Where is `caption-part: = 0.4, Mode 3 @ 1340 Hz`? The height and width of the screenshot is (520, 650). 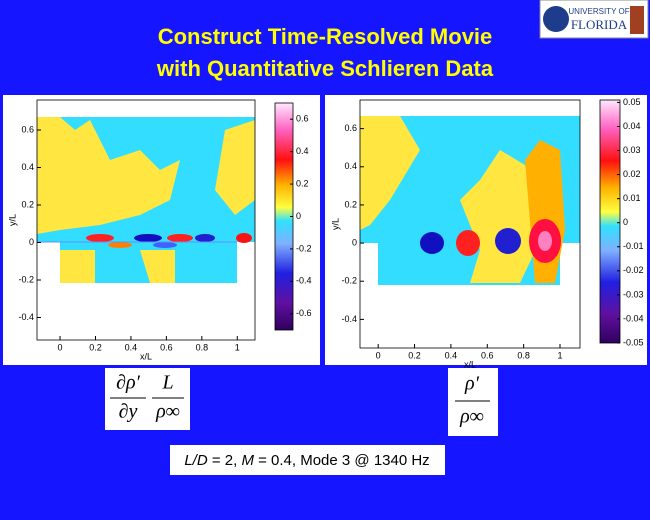
caption-part: = 0.4, Mode 3 @ 1340 Hz is located at coordinates (342, 460).